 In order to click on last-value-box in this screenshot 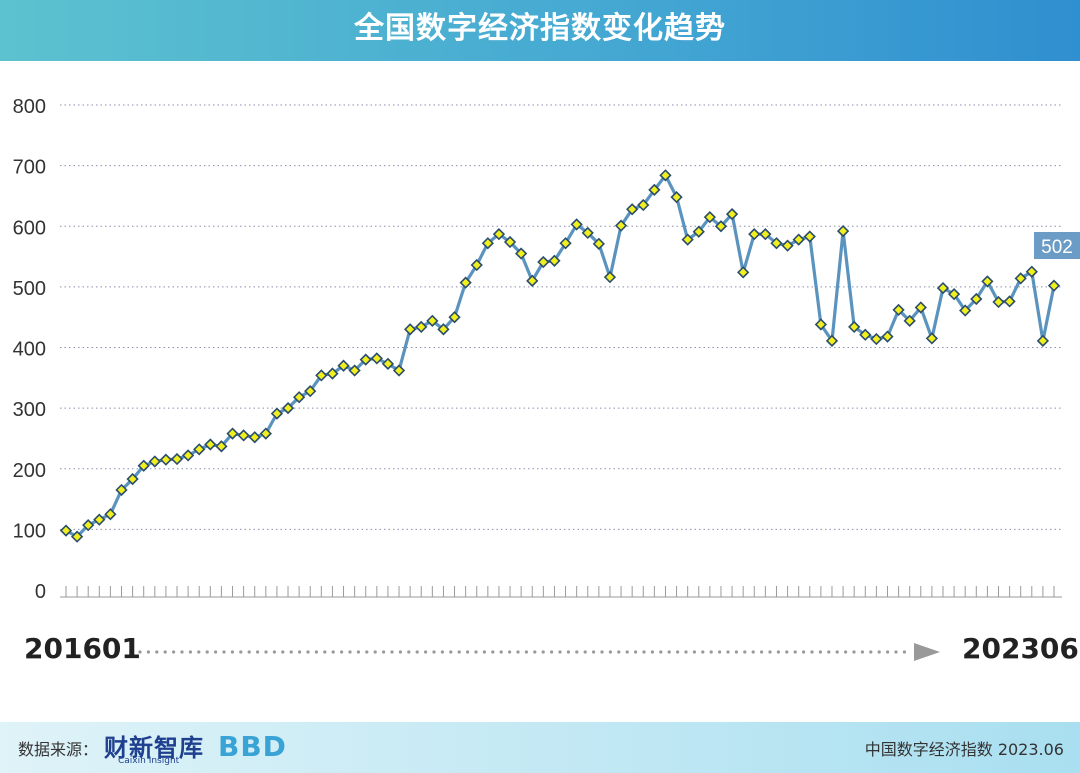, I will do `click(1057, 245)`.